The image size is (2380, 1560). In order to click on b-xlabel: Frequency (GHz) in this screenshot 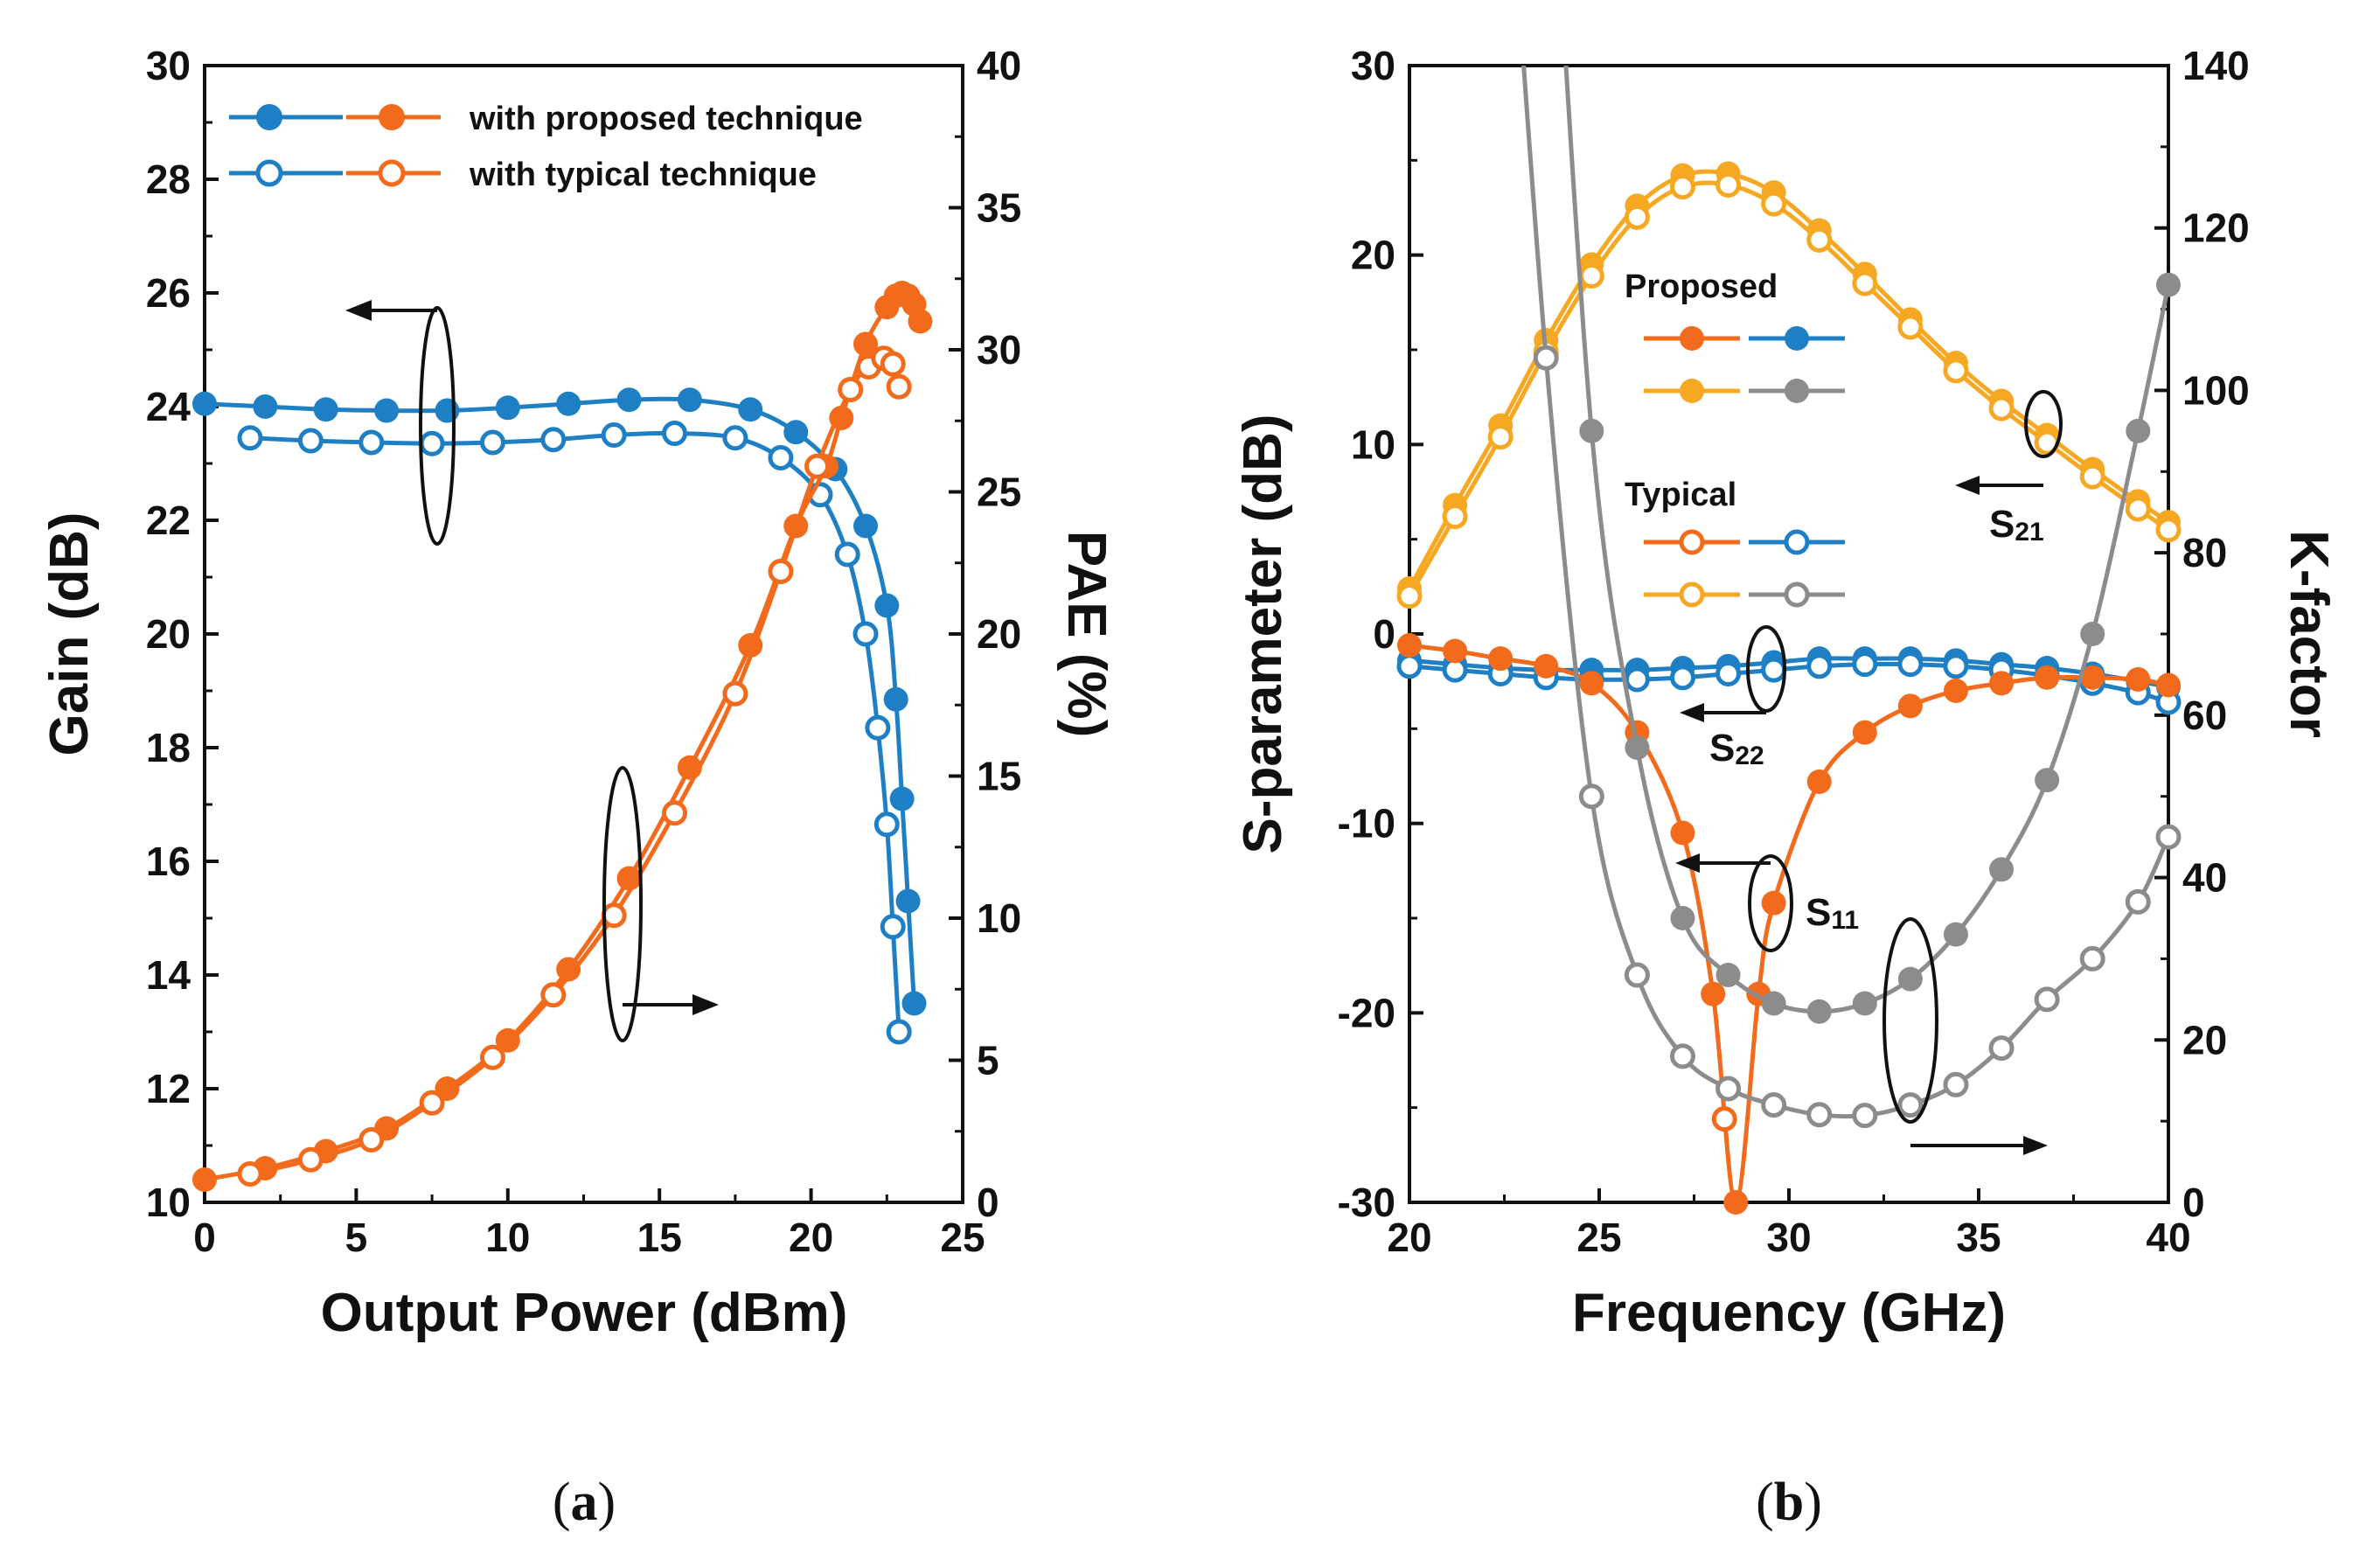, I will do `click(1789, 1313)`.